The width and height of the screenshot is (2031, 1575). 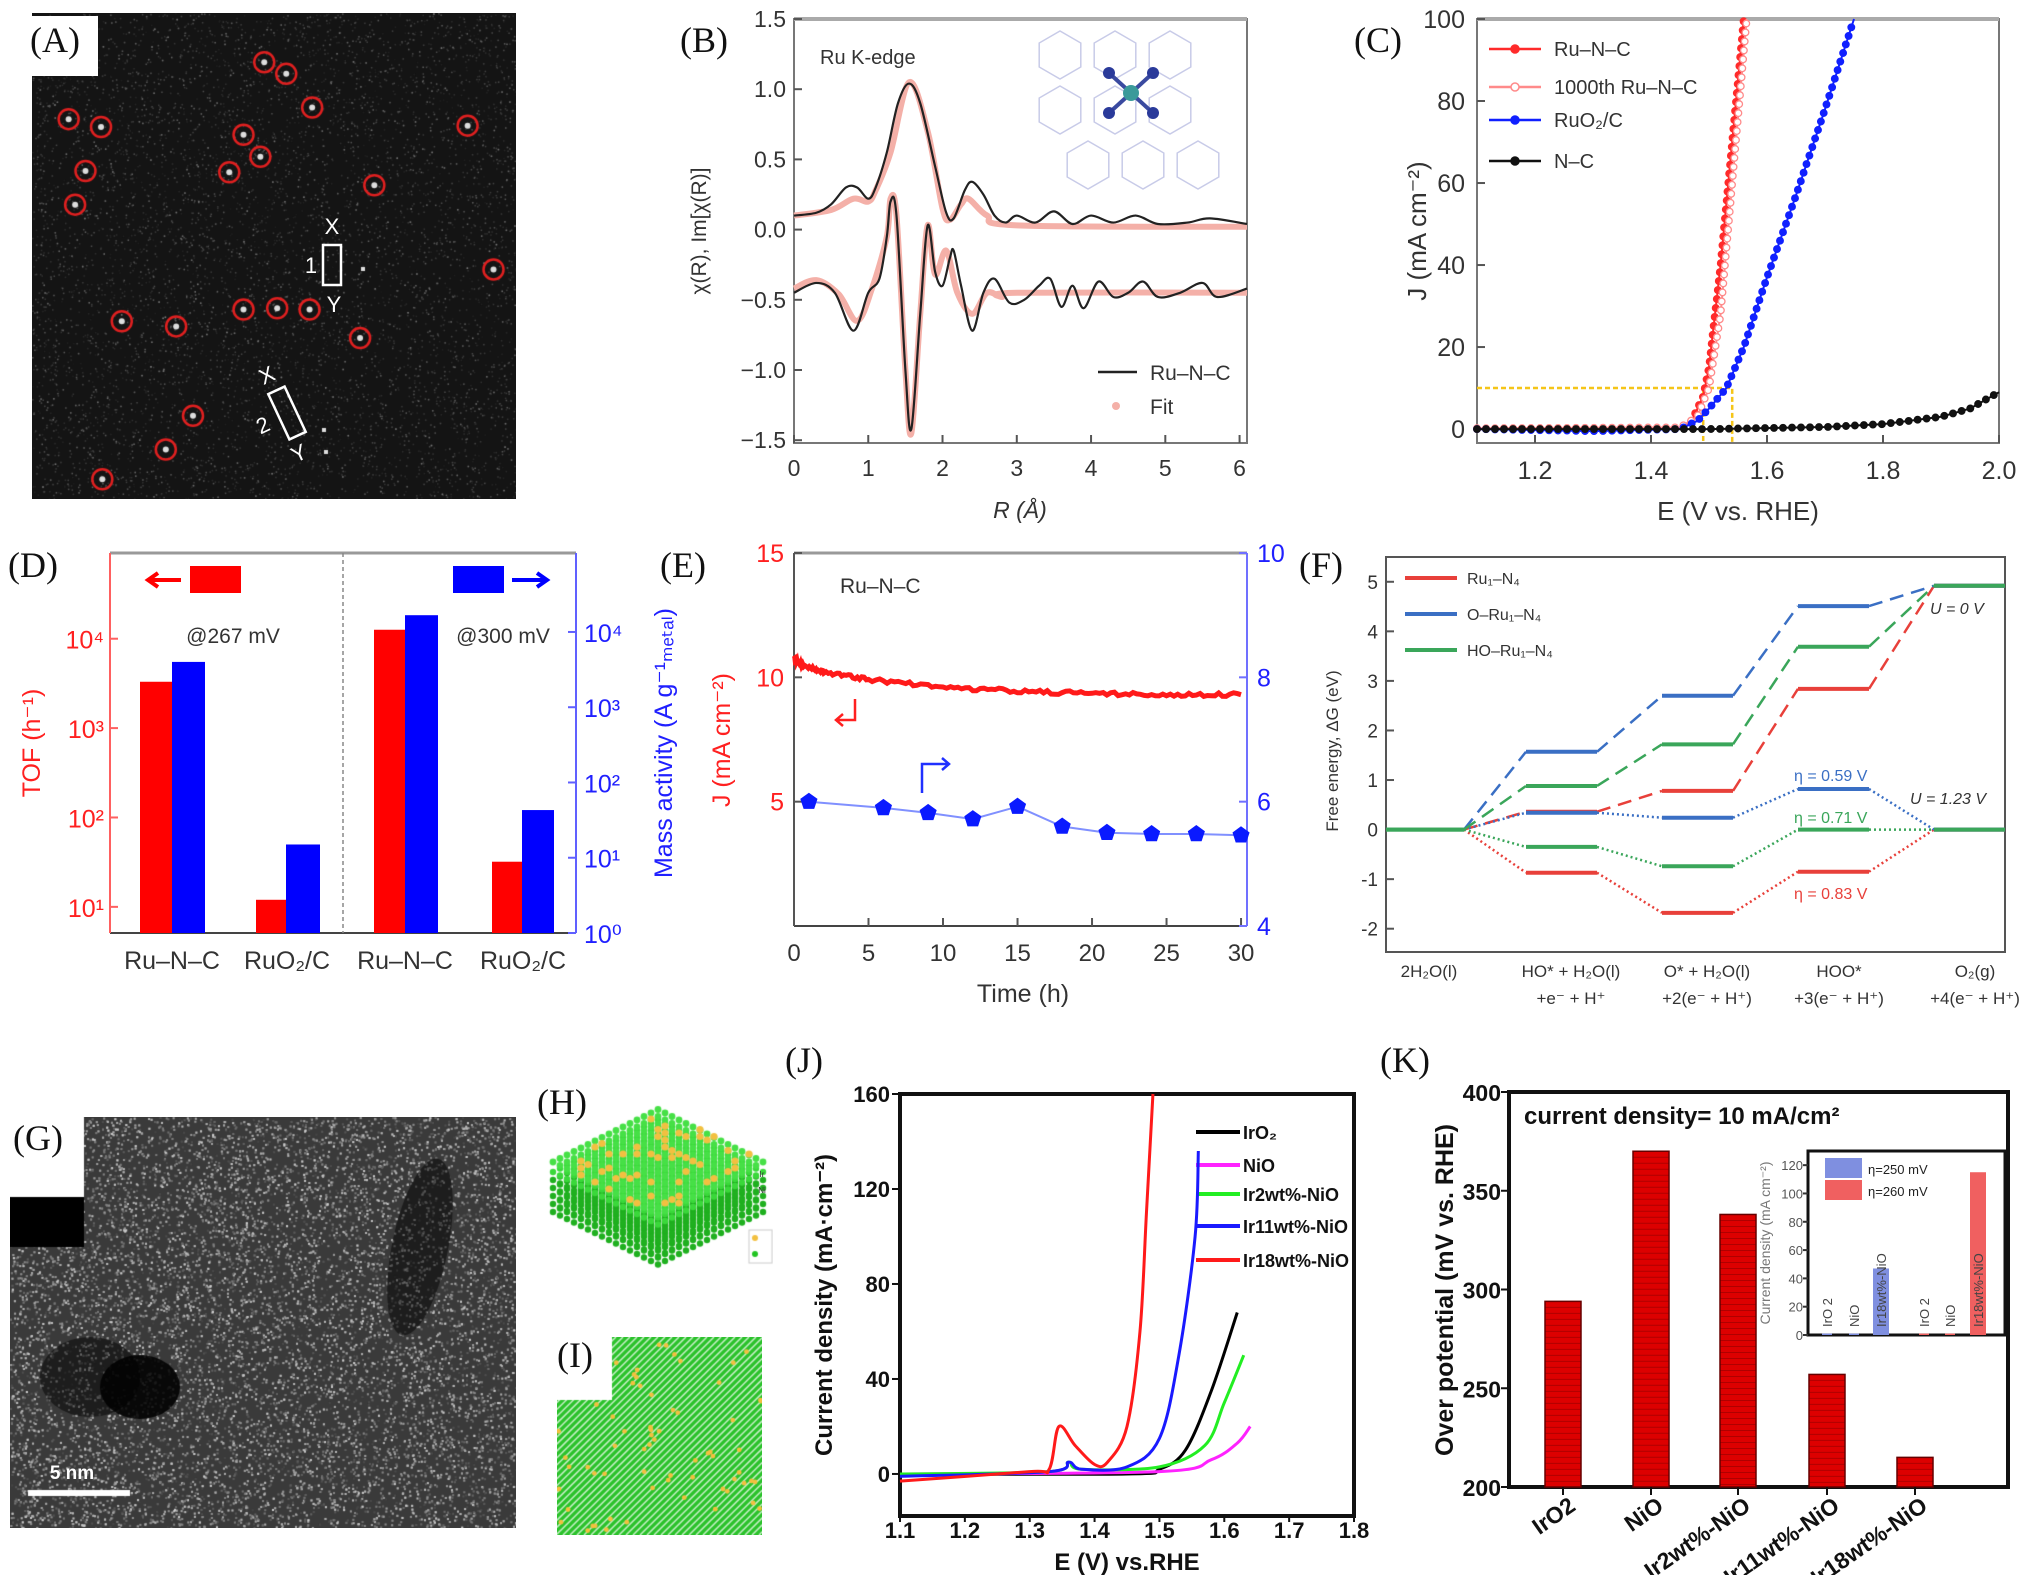 What do you see at coordinates (1264, 803) in the screenshot?
I see `y-right-tick-label: 6` at bounding box center [1264, 803].